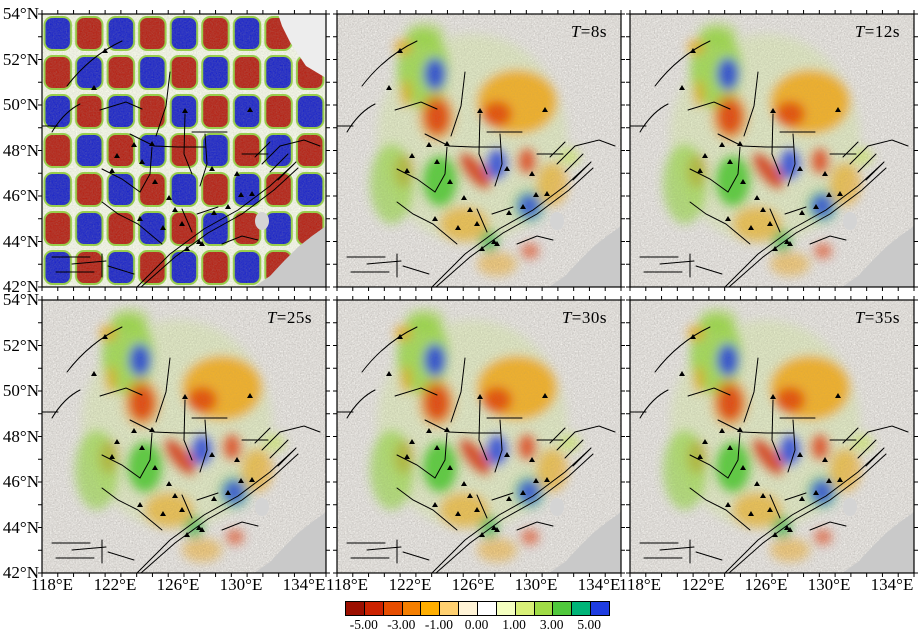 The height and width of the screenshot is (634, 918). I want to click on checkerboard-map-svg, so click(184, 150).